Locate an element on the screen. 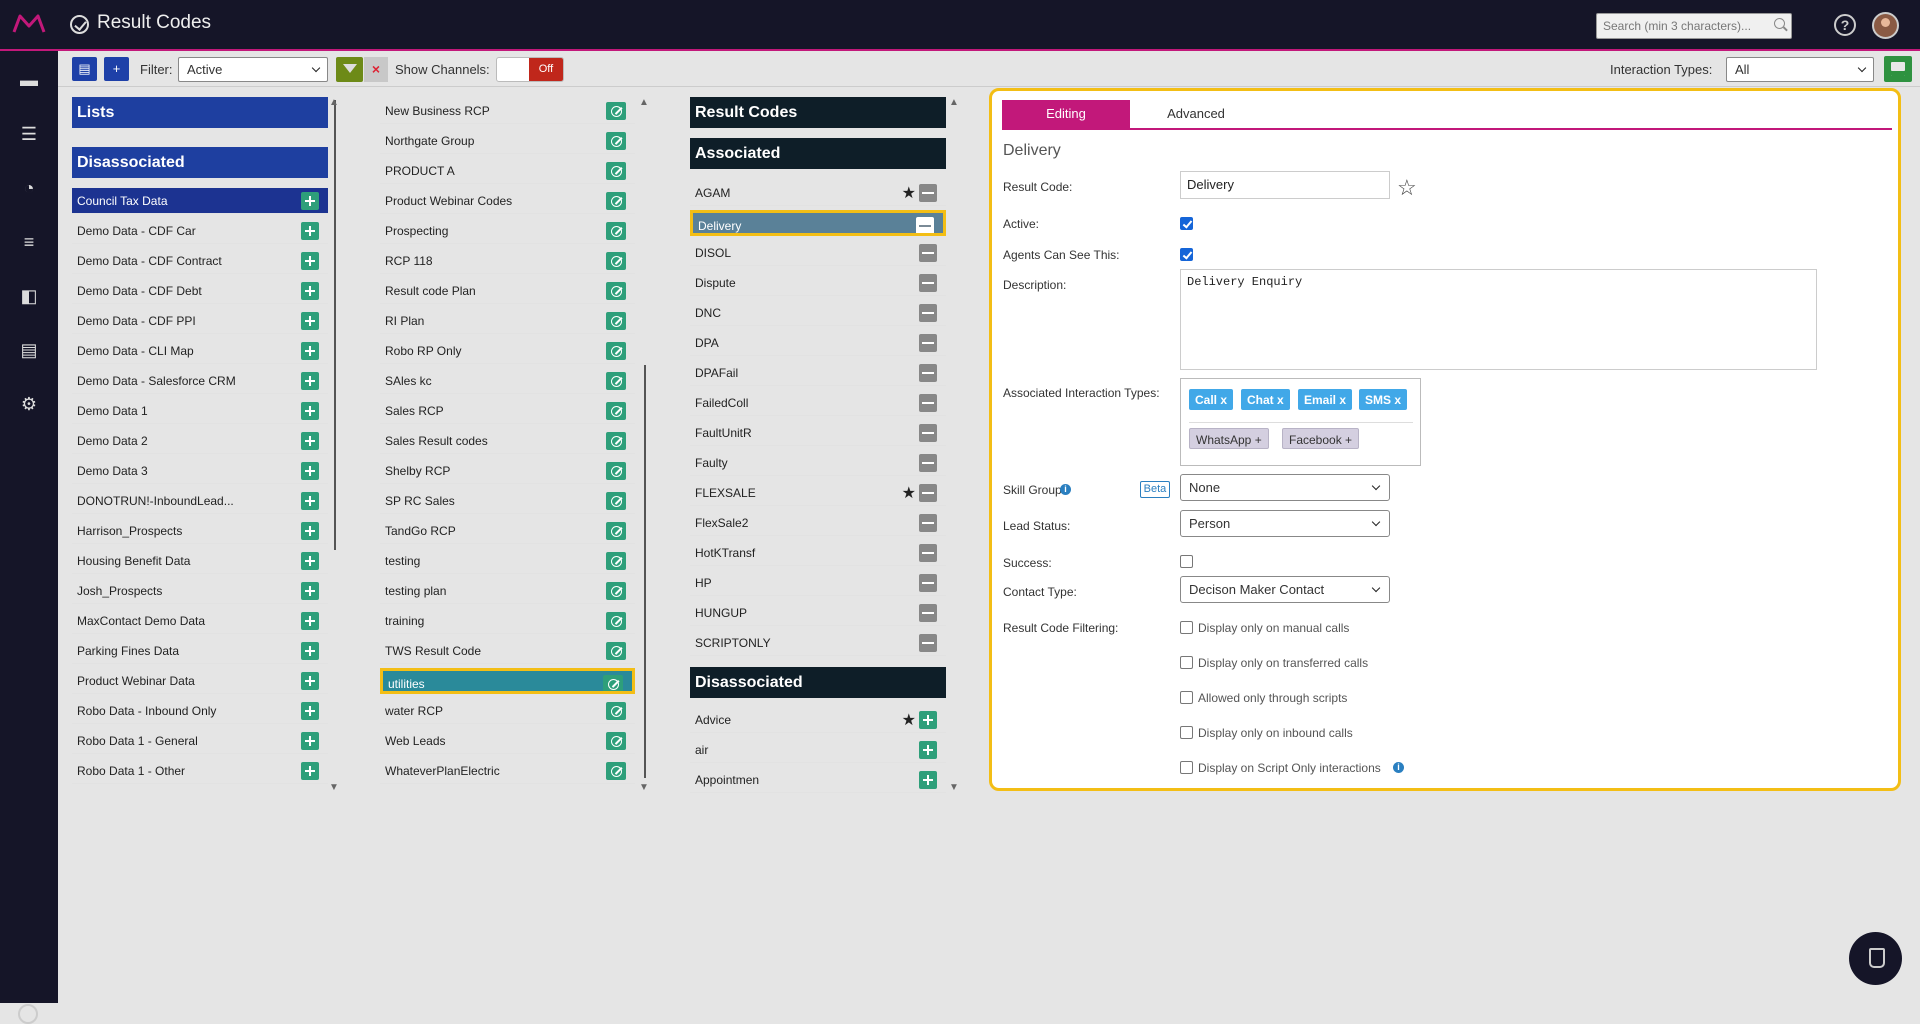 The width and height of the screenshot is (1920, 1024). tag-add-facebook: Facebook + is located at coordinates (1321, 438).